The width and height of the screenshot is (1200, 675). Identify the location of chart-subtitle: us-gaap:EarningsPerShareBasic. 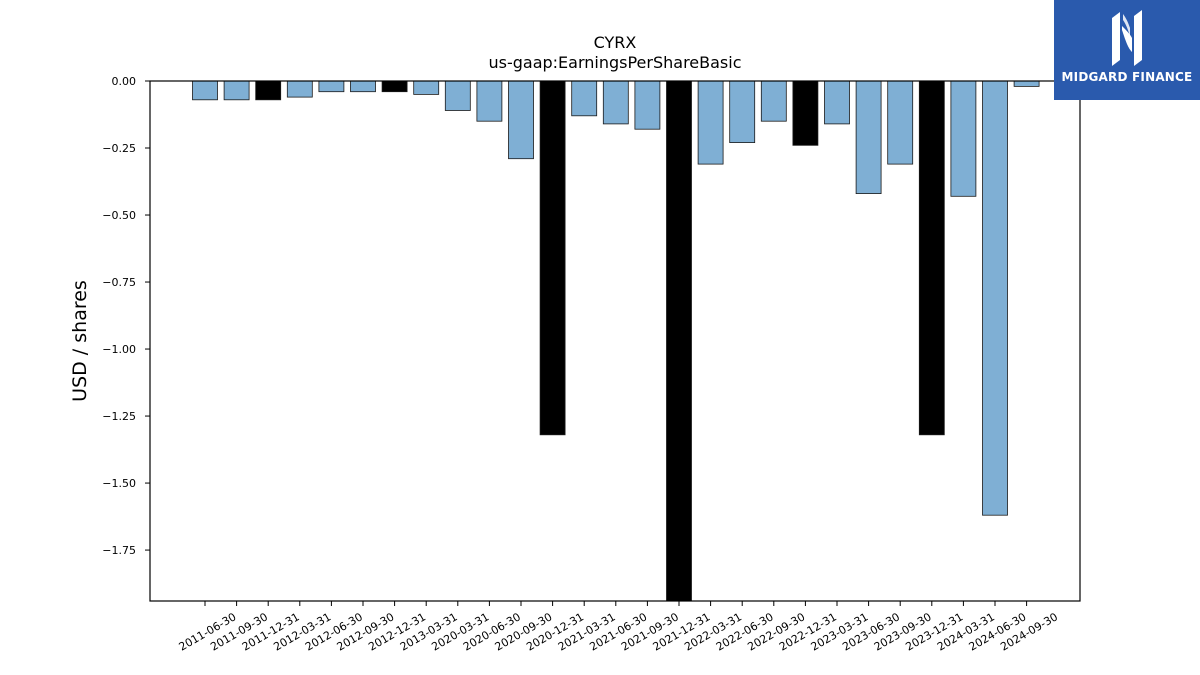
(614, 62).